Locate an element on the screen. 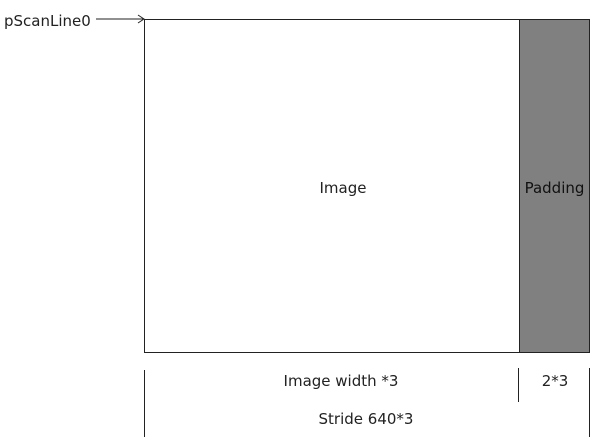 The width and height of the screenshot is (608, 447). padding-region is located at coordinates (554, 186).